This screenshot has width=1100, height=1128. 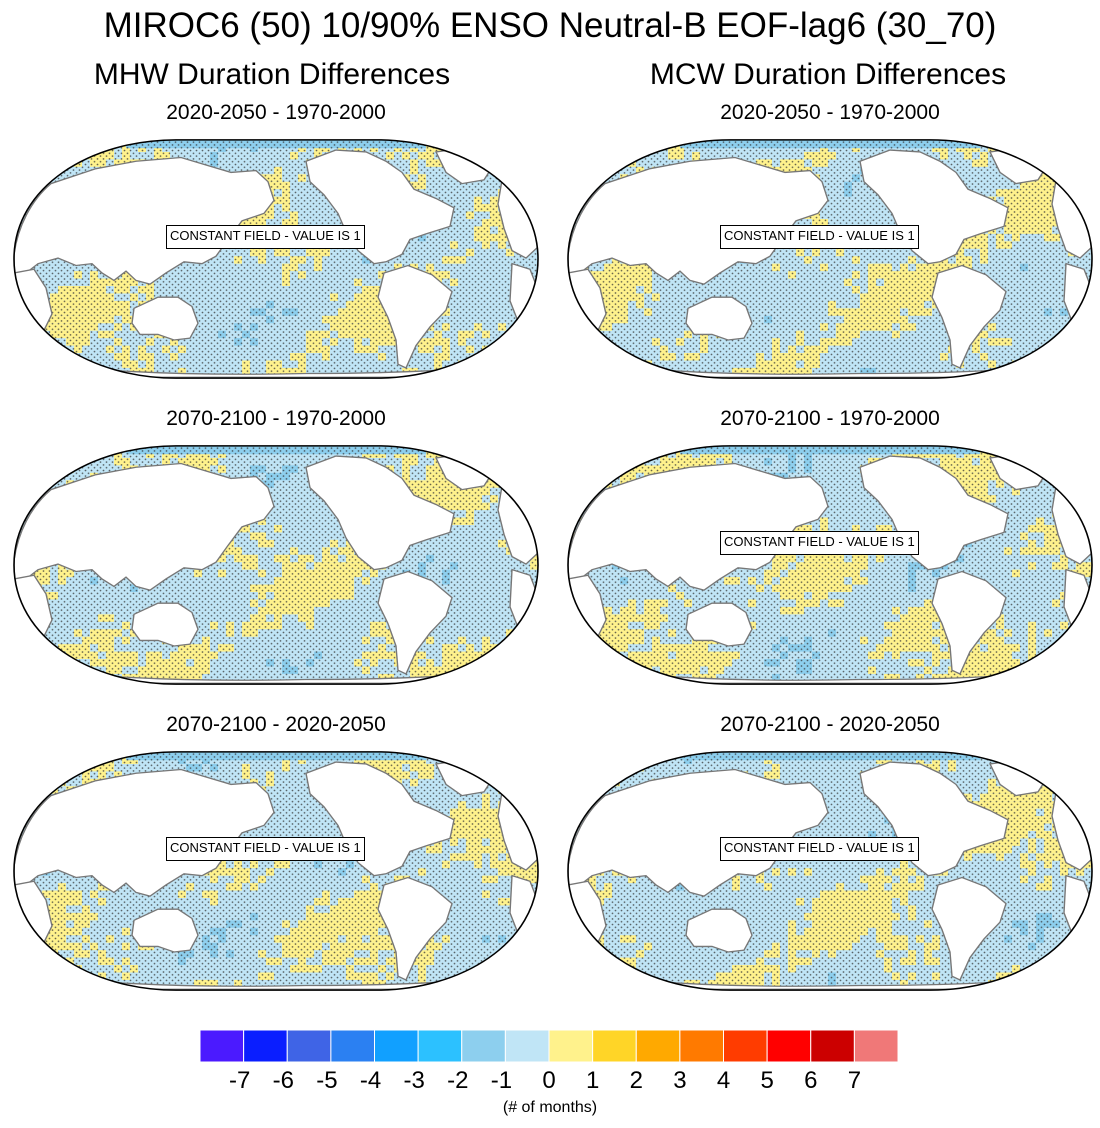 I want to click on map-panel: 2070-2100 - 1970-2000, so click(x=276, y=556).